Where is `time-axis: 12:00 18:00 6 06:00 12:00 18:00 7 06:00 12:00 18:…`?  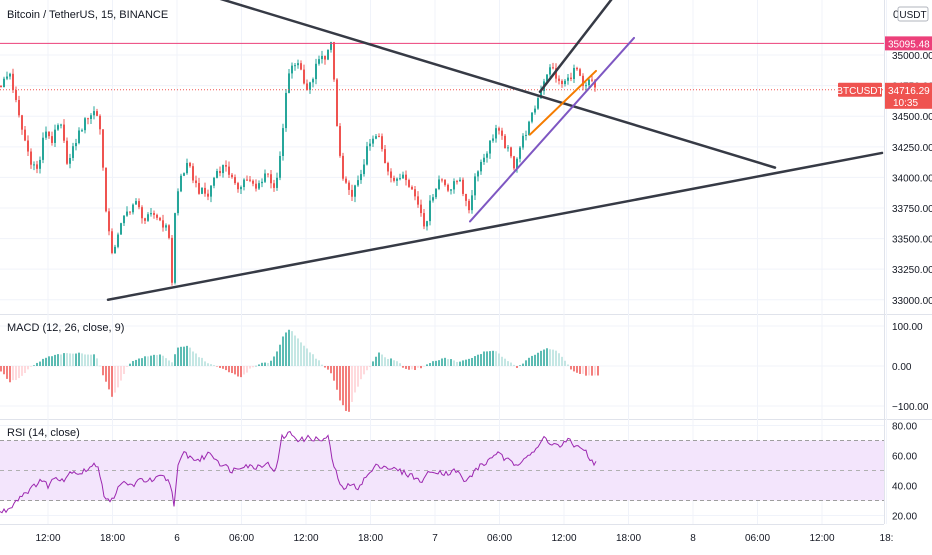 time-axis: 12:00 18:00 6 06:00 12:00 18:00 7 06:00 12:00 18:… is located at coordinates (464, 538).